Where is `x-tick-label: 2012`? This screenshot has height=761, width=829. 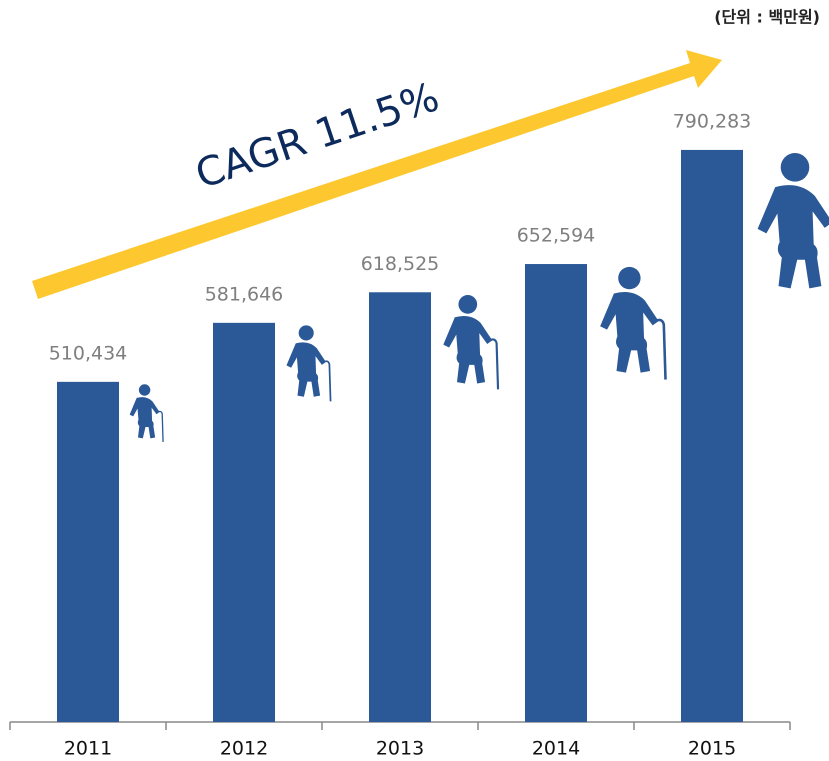
x-tick-label: 2012 is located at coordinates (244, 749).